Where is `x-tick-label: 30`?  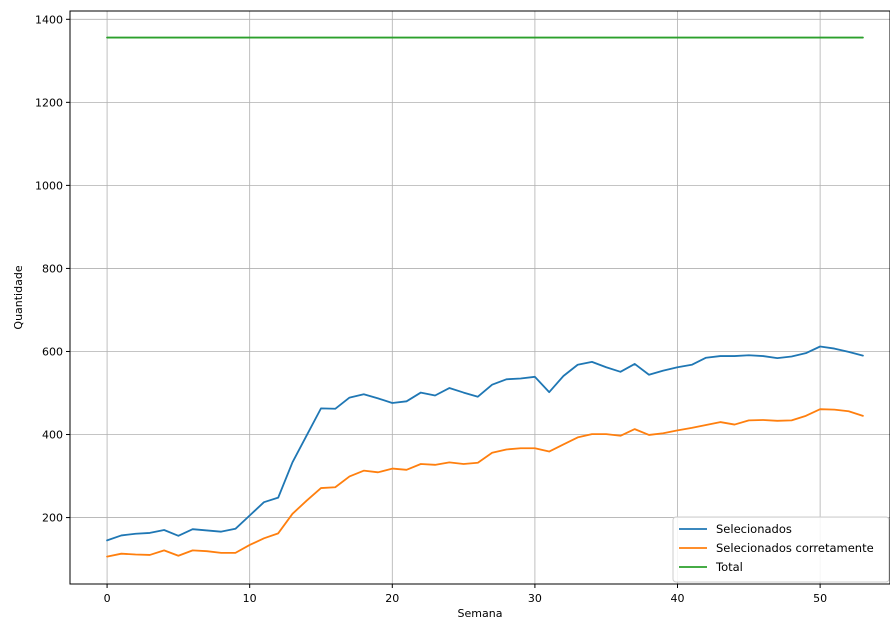
x-tick-label: 30 is located at coordinates (535, 598).